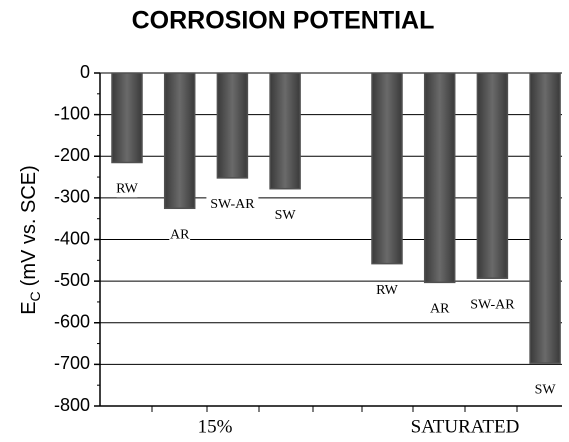 The image size is (569, 442). I want to click on y-tick-label: -600, so click(72, 322).